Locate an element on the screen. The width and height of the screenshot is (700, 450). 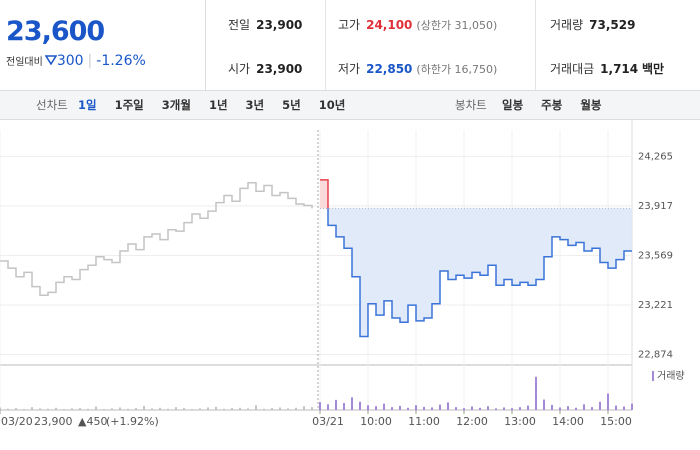
stat: 거래대금 1,714 백만 is located at coordinates (607, 68).